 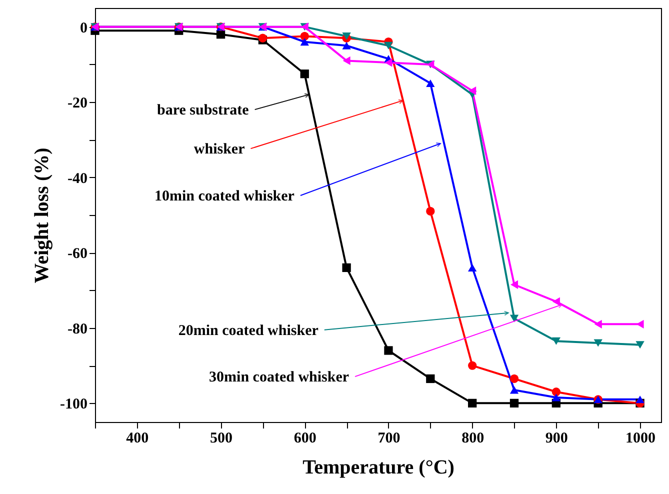 I want to click on y-tick-label: -20, so click(x=78, y=104).